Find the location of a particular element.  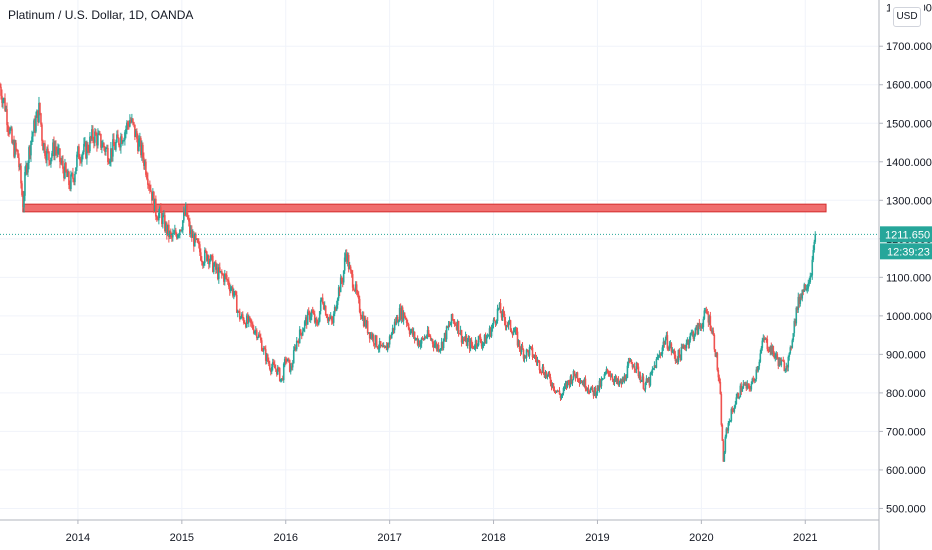

currency-unit-button: USD is located at coordinates (907, 17).